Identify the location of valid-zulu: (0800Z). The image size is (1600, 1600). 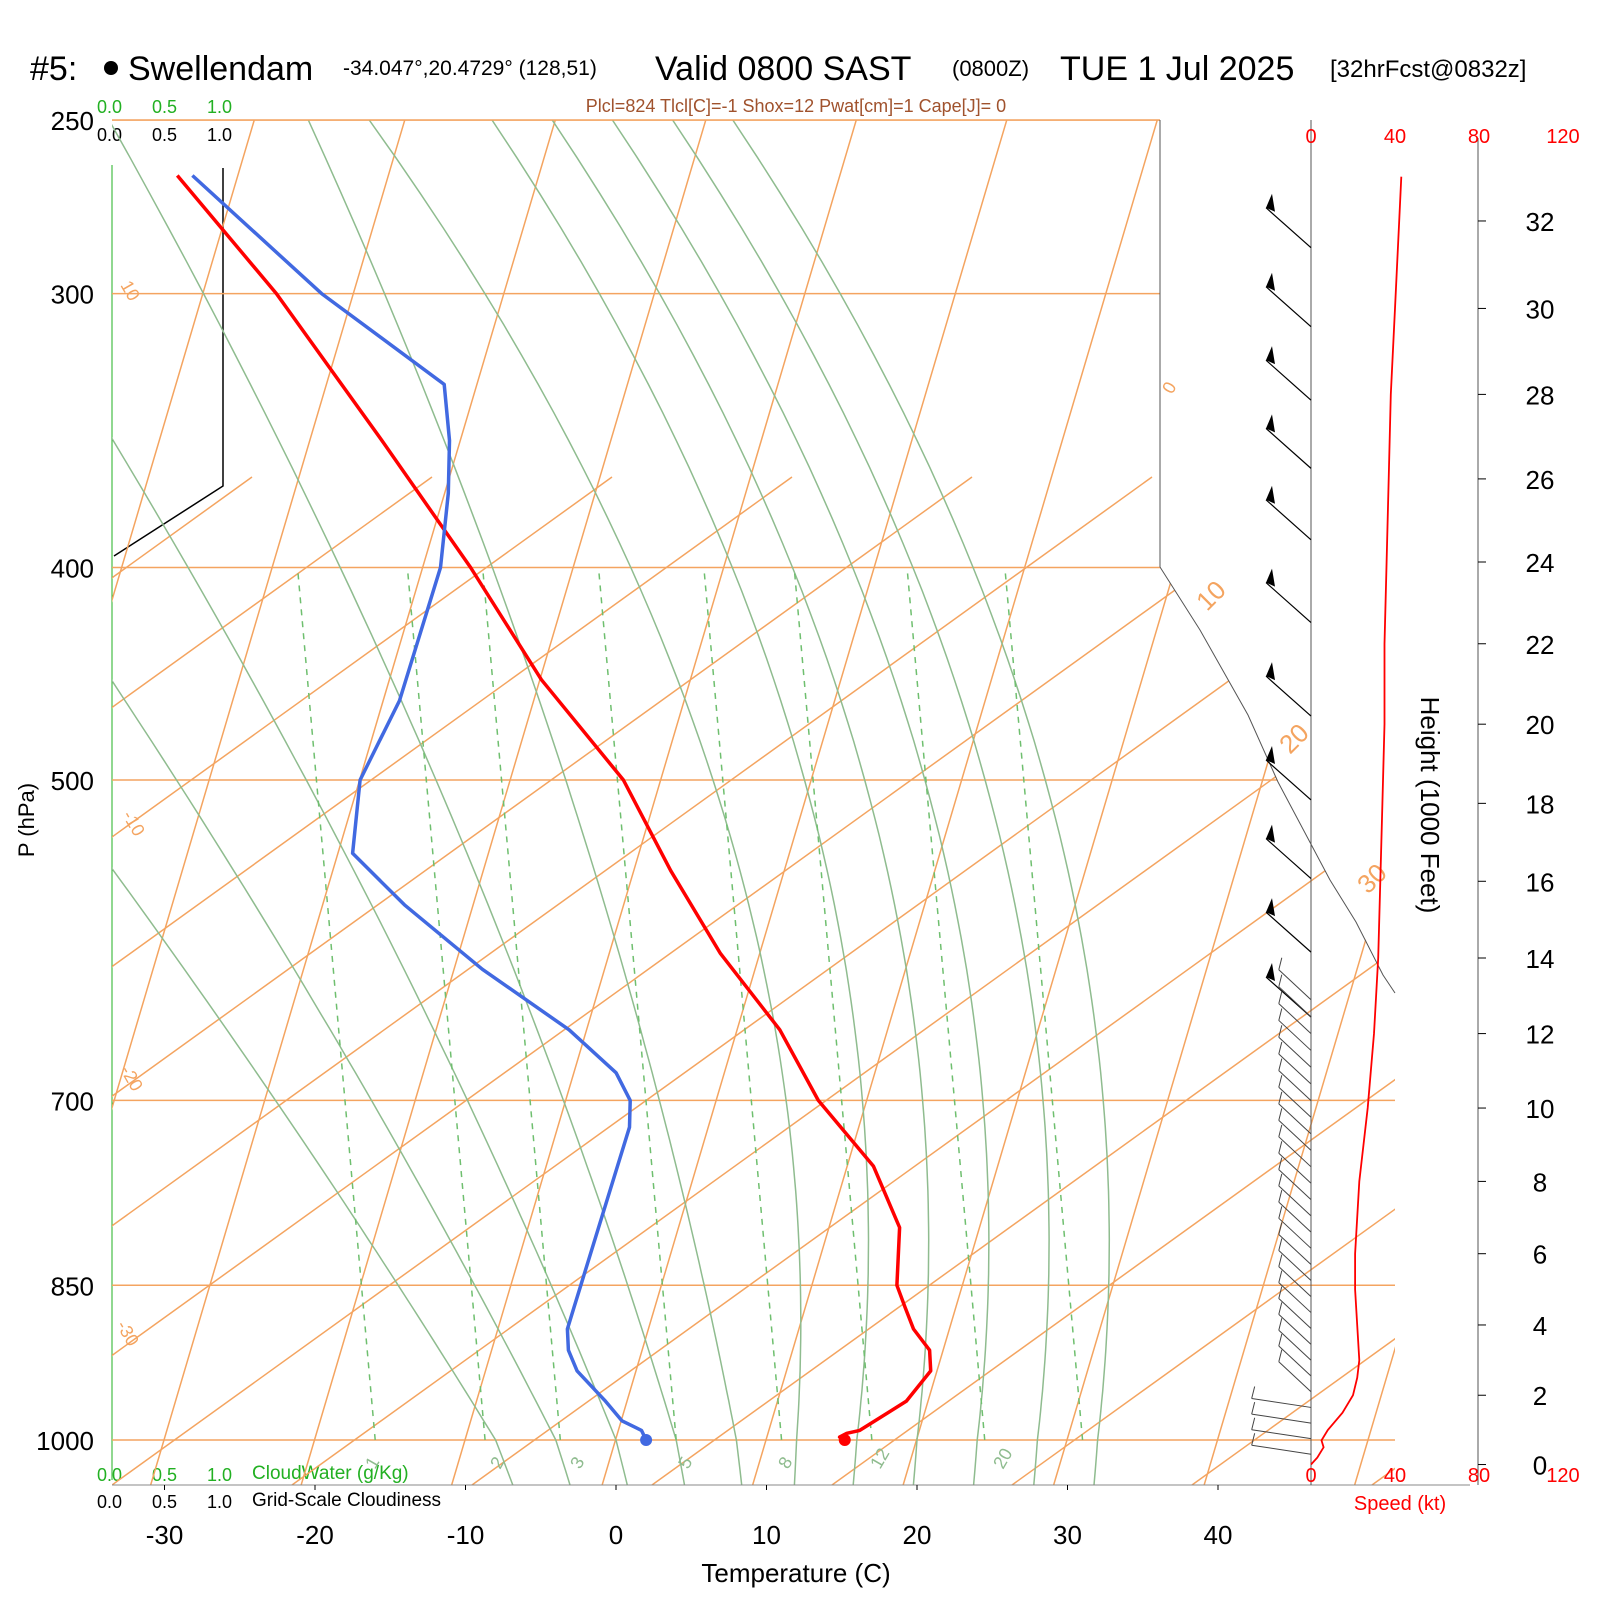
(990, 68).